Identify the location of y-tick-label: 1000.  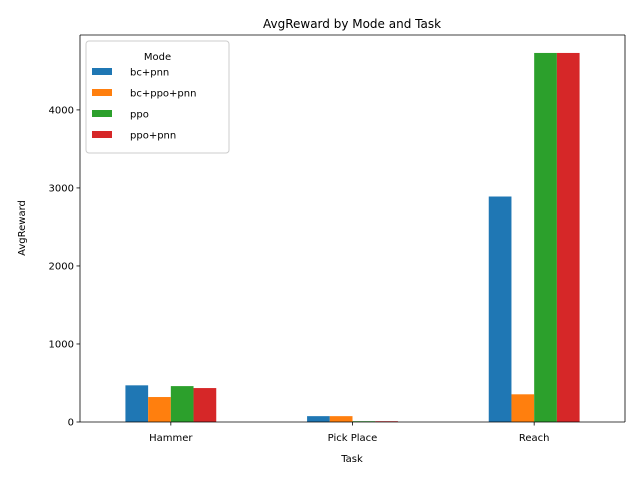
(61, 344).